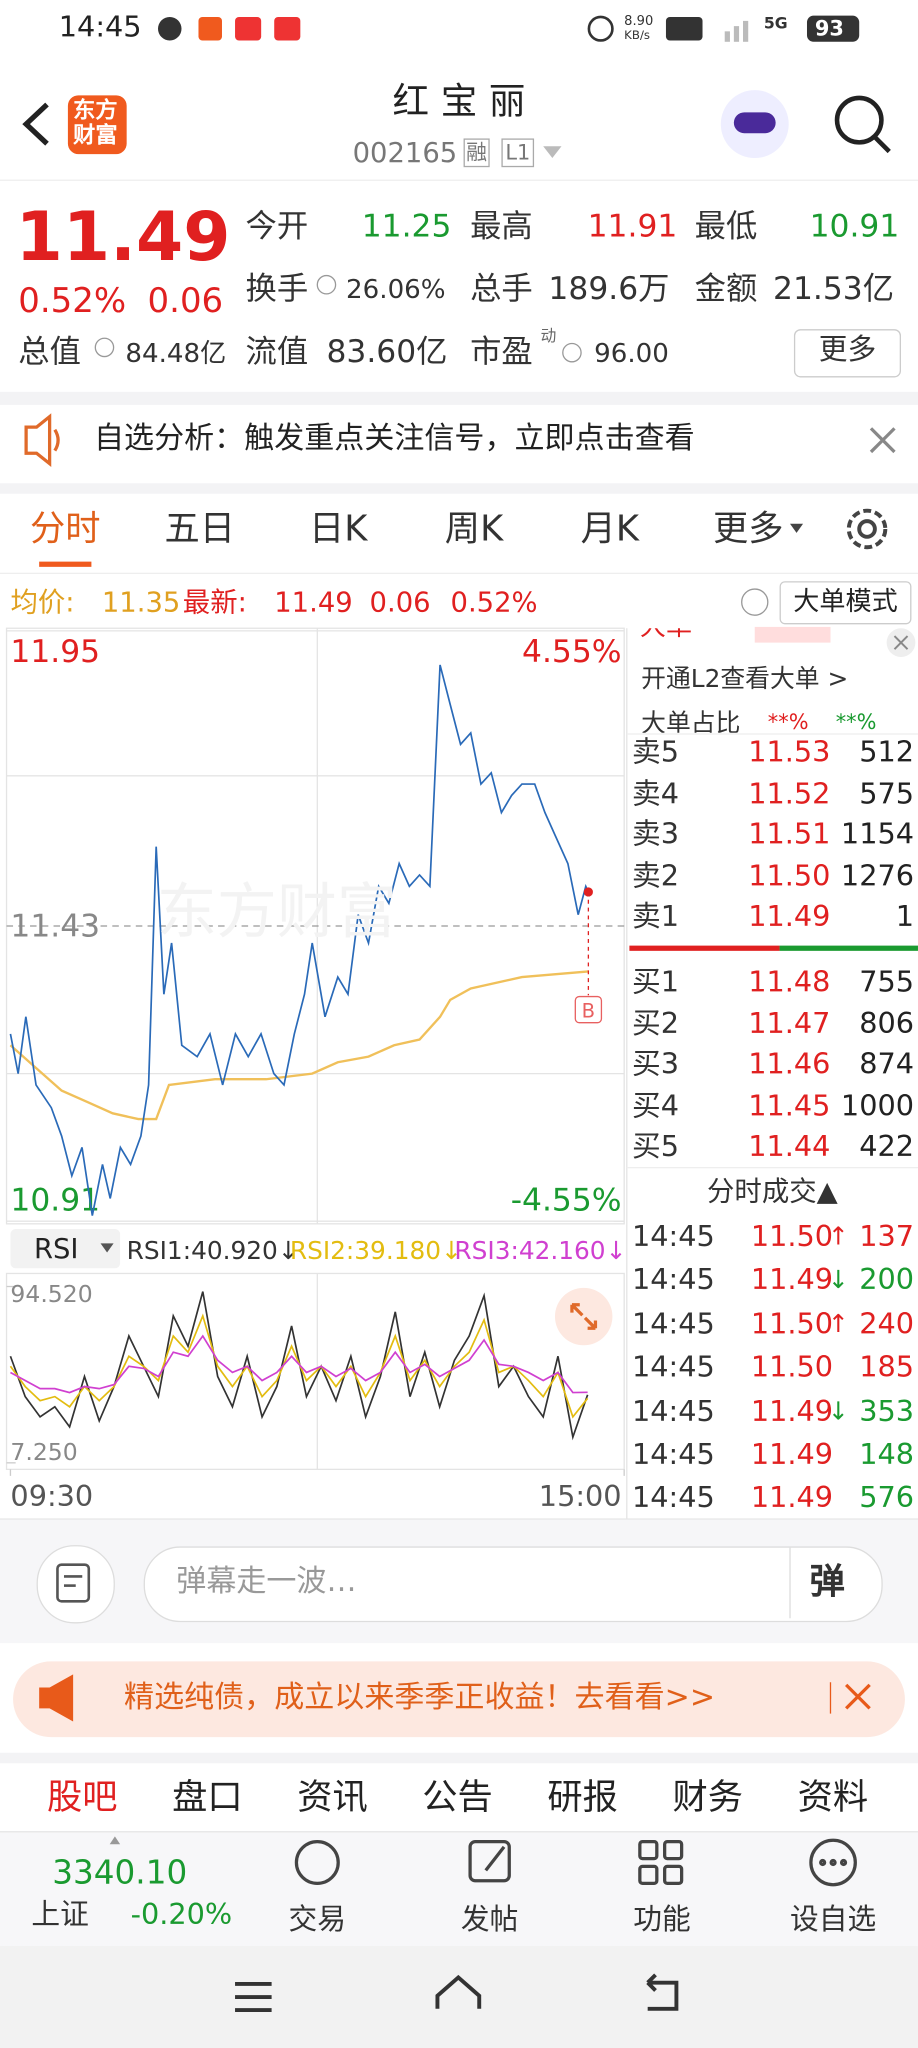 The image size is (918, 2048). I want to click on action-label: 设自选, so click(833, 1920).